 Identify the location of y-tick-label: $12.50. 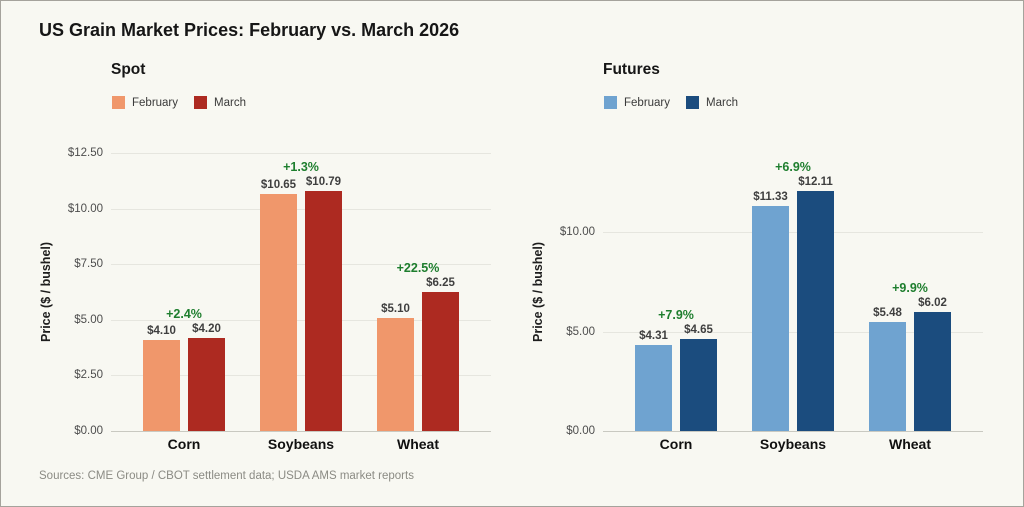
(85, 153).